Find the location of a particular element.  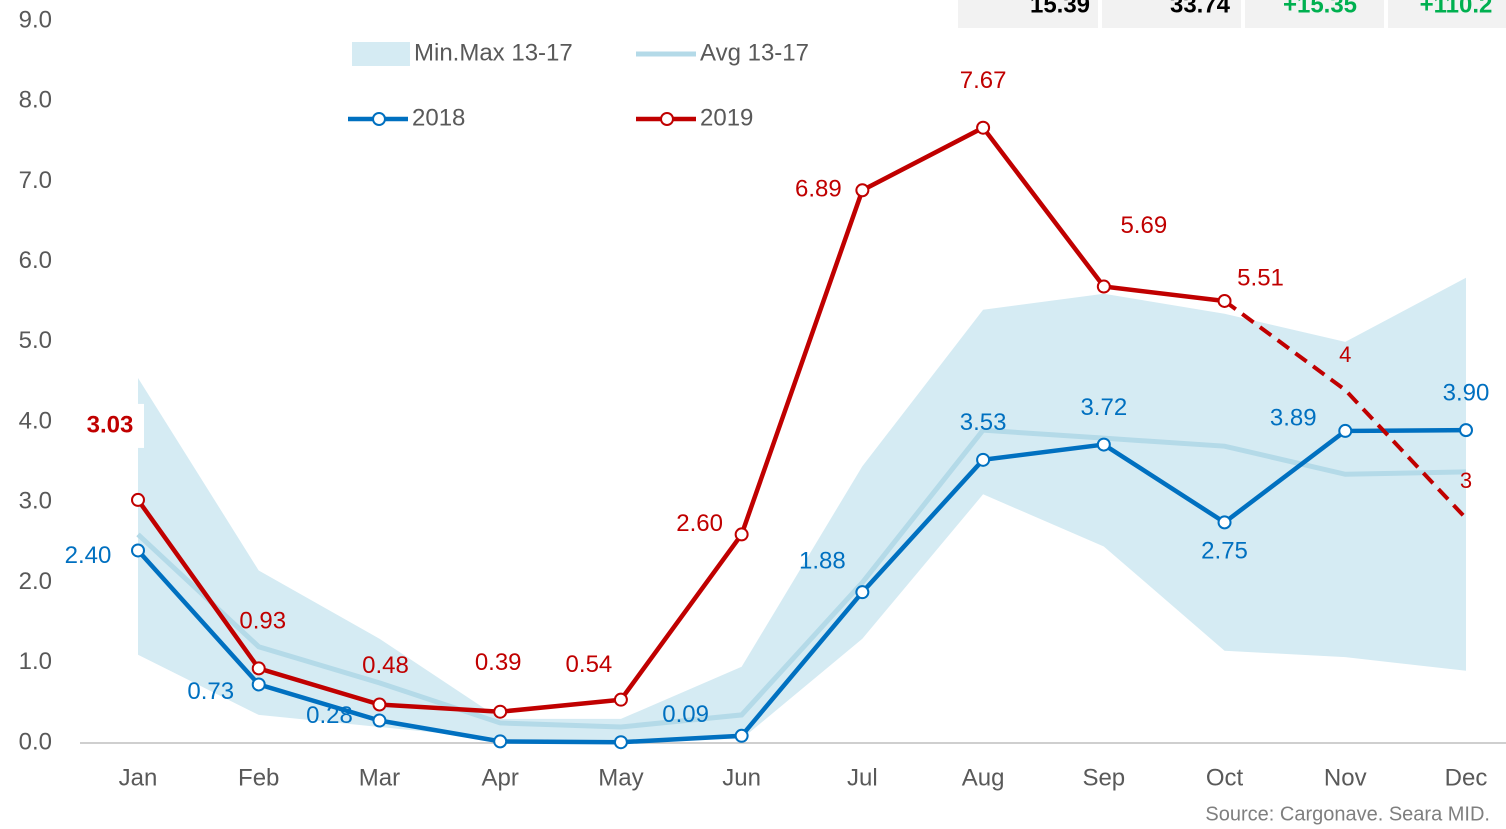

x-tick-label: Jul is located at coordinates (862, 777).